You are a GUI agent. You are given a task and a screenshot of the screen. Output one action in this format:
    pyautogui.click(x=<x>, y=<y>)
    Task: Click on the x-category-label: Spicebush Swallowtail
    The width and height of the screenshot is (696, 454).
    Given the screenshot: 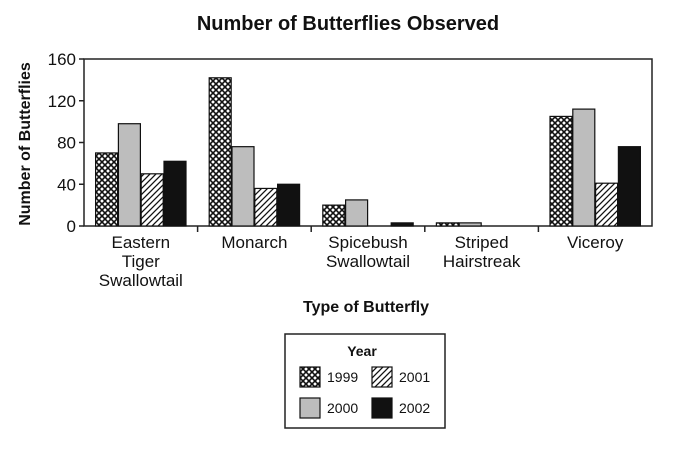 What is the action you would take?
    pyautogui.click(x=368, y=252)
    